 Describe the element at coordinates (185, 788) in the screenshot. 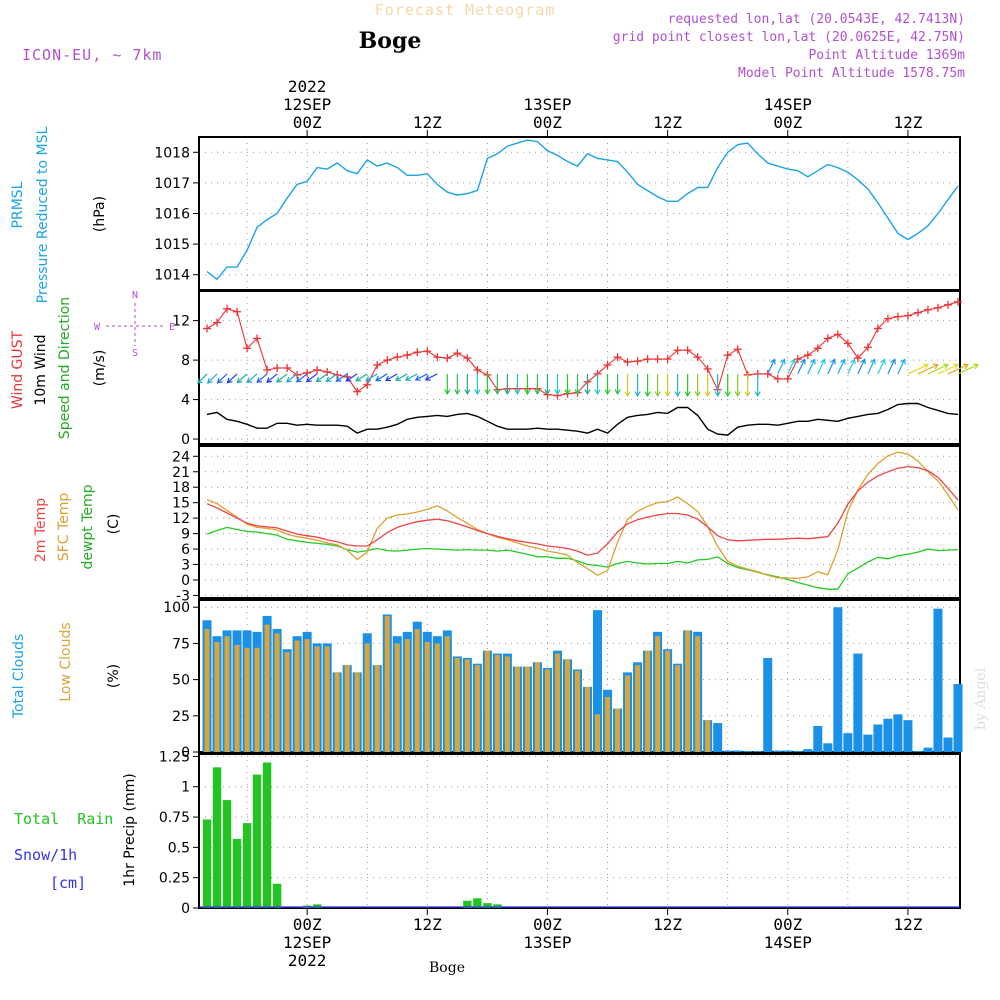

I see `precip-ytick-label: 1` at that location.